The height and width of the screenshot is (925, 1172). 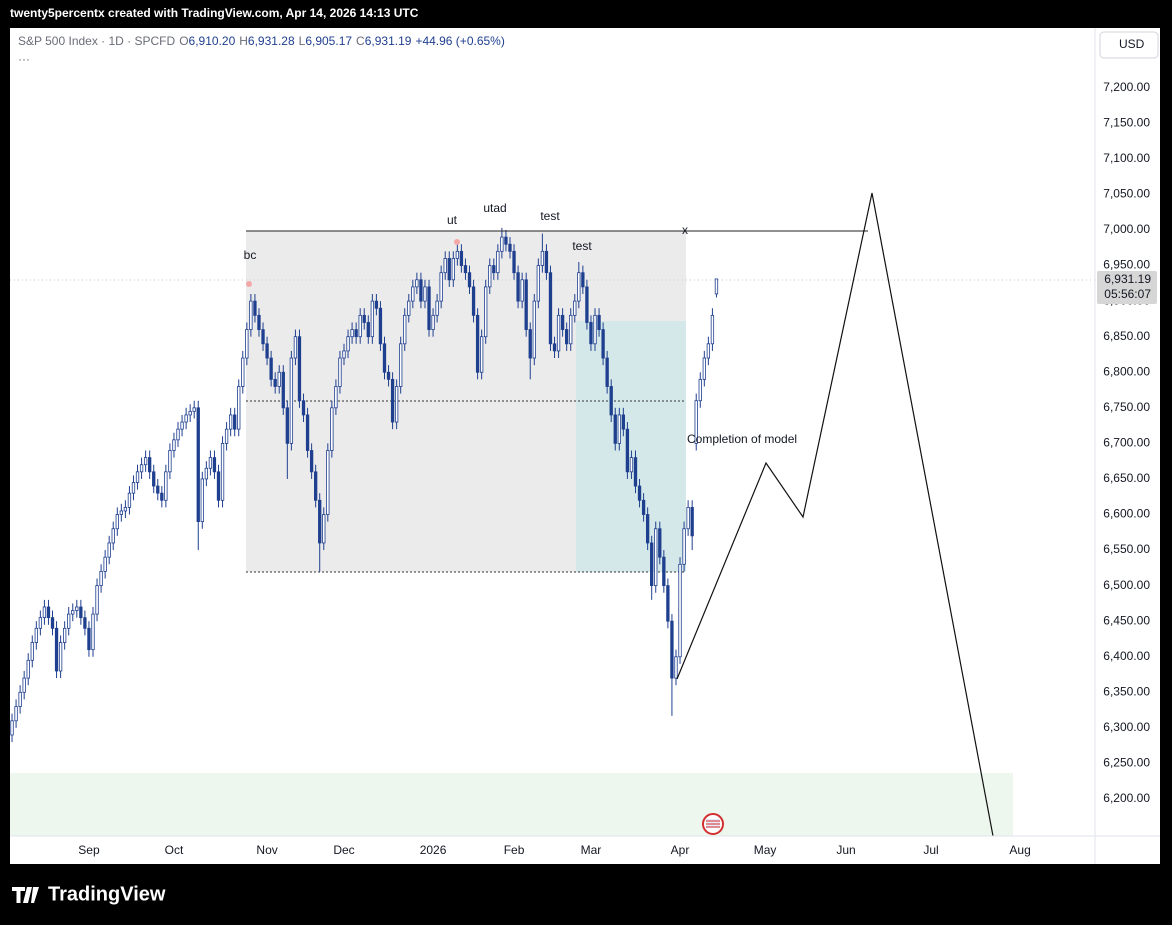 I want to click on currency-button, so click(x=1129, y=45).